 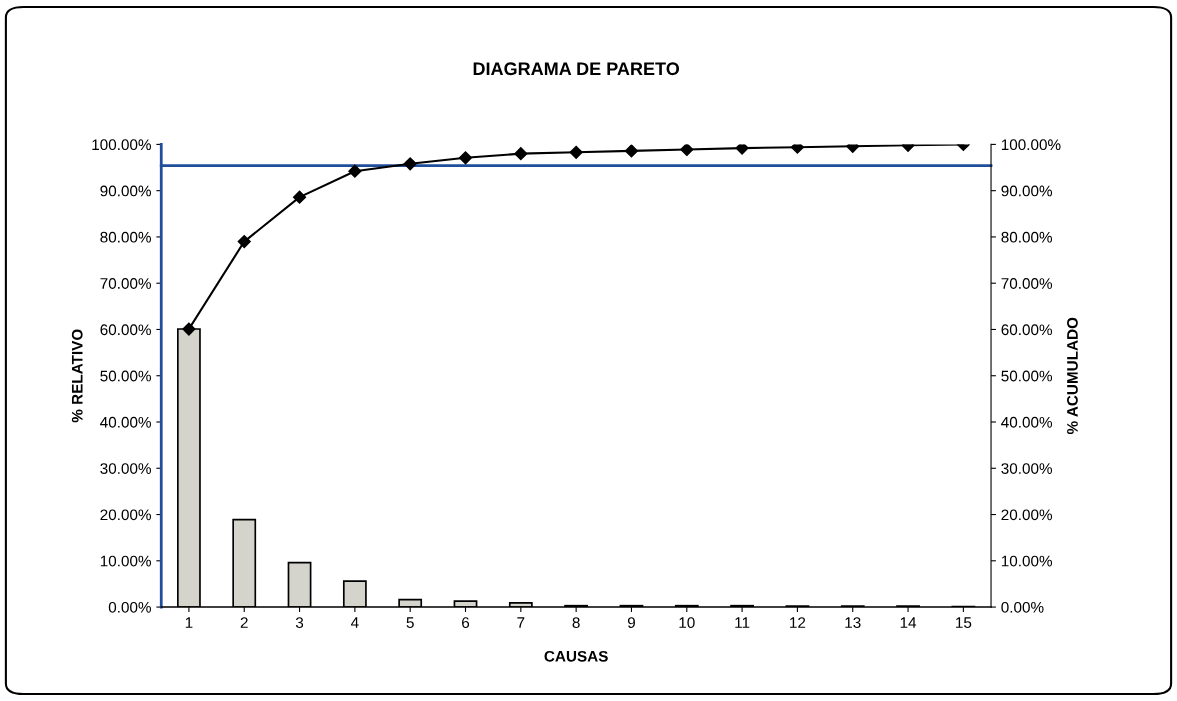 I want to click on y2-tick-label: 50.00%, so click(x=1027, y=376).